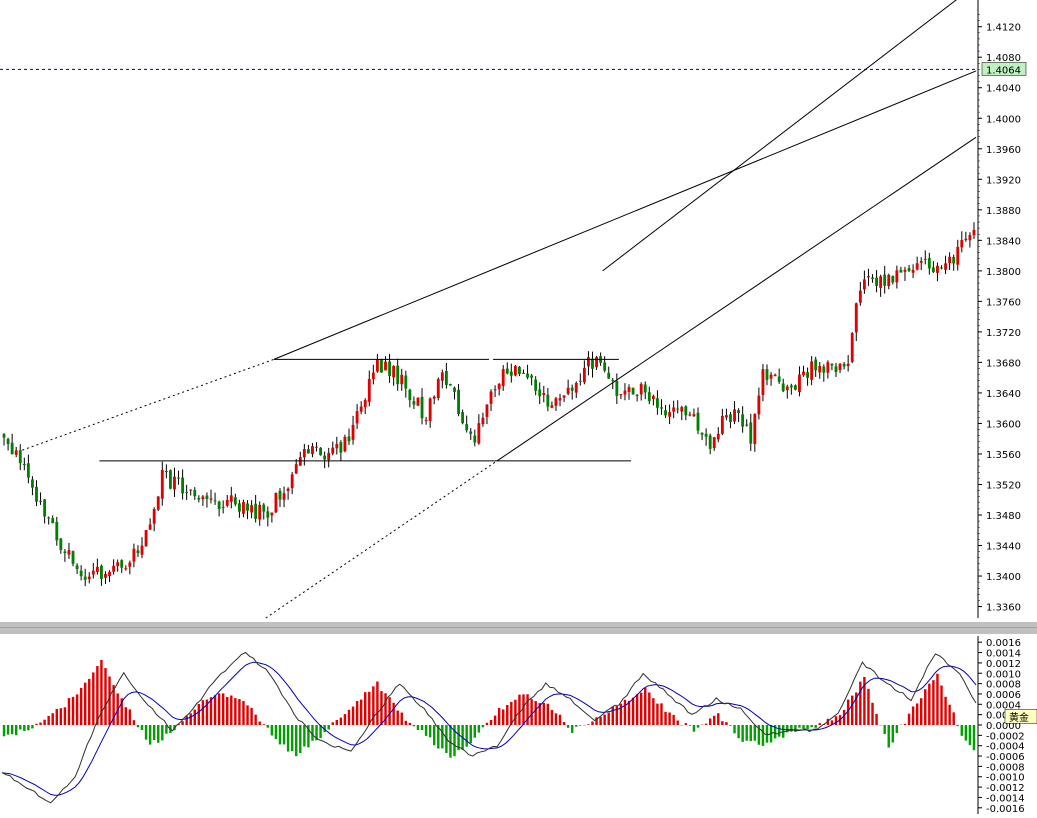 Image resolution: width=1037 pixels, height=818 pixels. I want to click on macd-tick-label: 0.0016, so click(1003, 643).